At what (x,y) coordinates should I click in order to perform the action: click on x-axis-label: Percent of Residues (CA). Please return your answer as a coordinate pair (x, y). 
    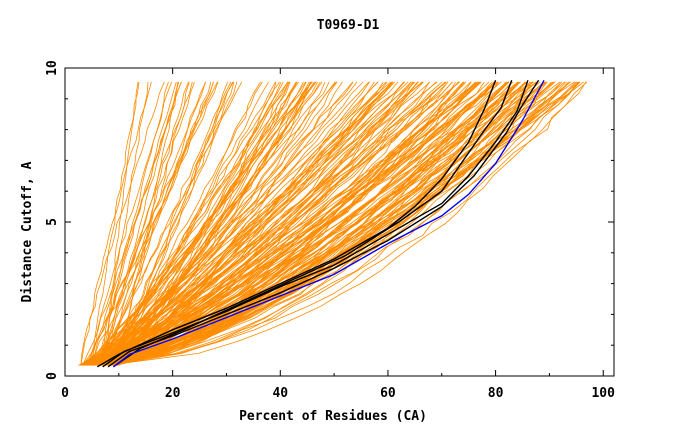
    Looking at the image, I should click on (333, 416).